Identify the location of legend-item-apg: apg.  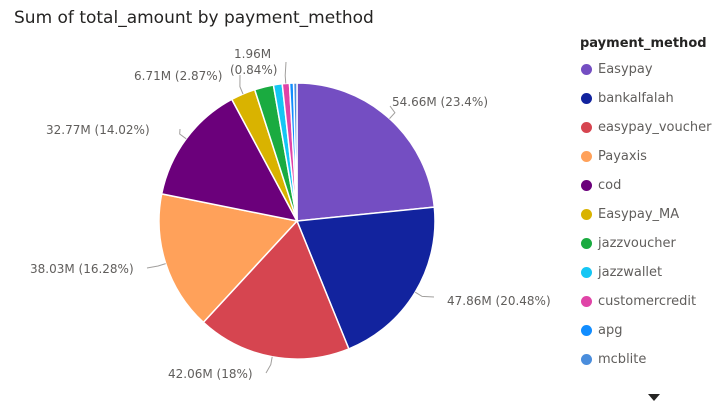
(652, 330).